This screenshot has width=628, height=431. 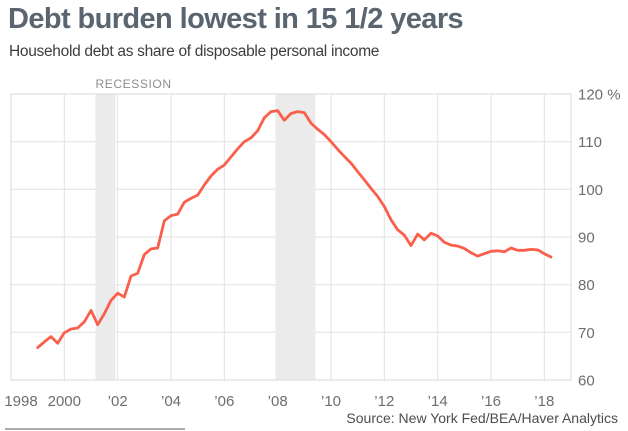 What do you see at coordinates (586, 381) in the screenshot?
I see `y-tick-label: 60` at bounding box center [586, 381].